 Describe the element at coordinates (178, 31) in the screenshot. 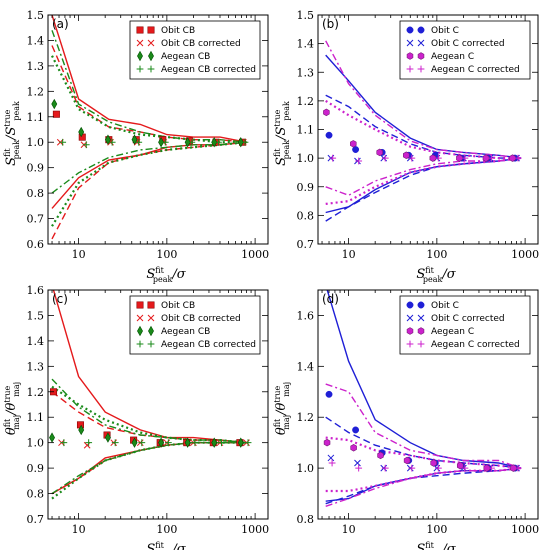

I see `legend-label: Obit CB` at that location.